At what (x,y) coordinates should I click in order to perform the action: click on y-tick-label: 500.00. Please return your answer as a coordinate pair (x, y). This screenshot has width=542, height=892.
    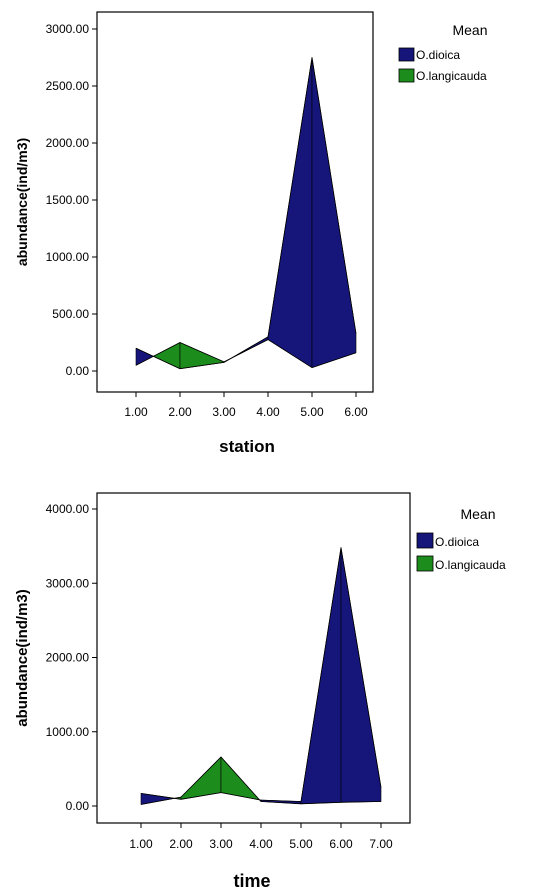
    Looking at the image, I should click on (70, 314).